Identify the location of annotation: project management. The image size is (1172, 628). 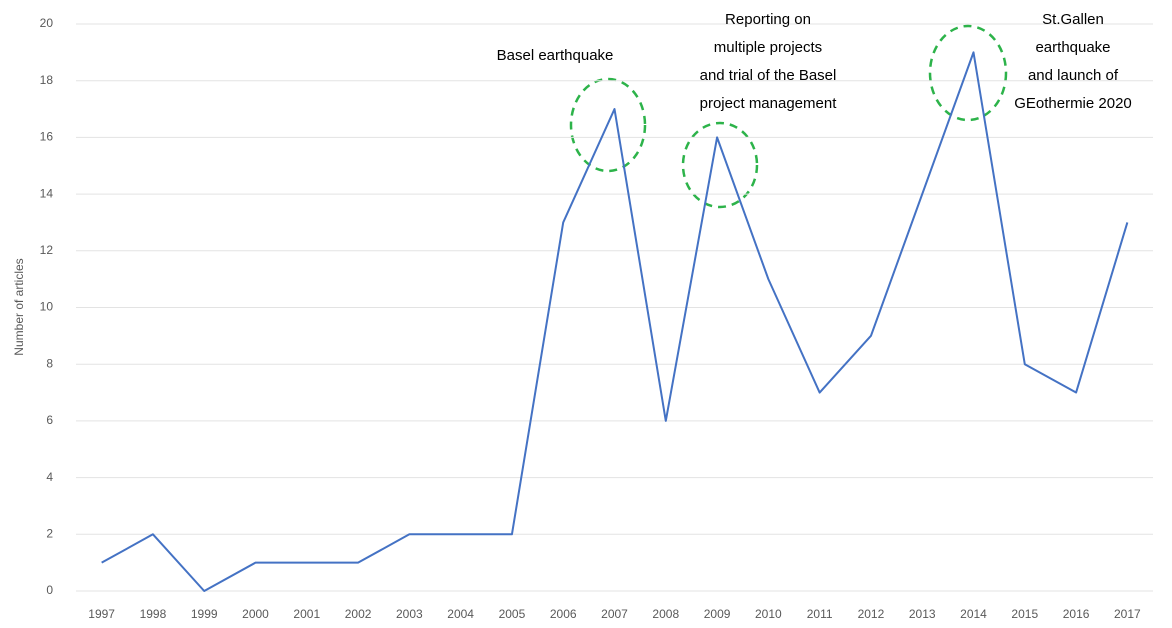
(769, 103).